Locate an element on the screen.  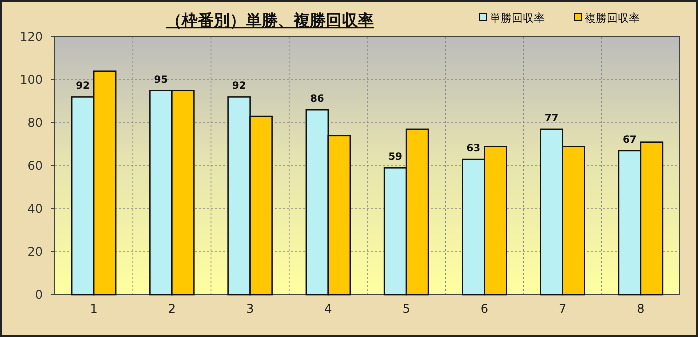
legend-label: 複勝回収率 is located at coordinates (612, 18).